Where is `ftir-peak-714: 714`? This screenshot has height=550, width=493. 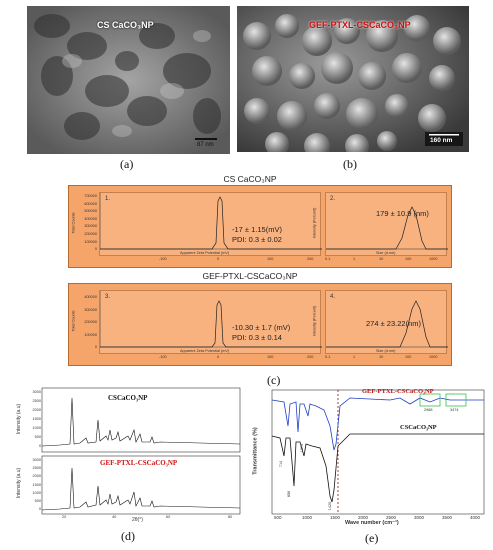
ftir-peak-714: 714 is located at coordinates (281, 464).